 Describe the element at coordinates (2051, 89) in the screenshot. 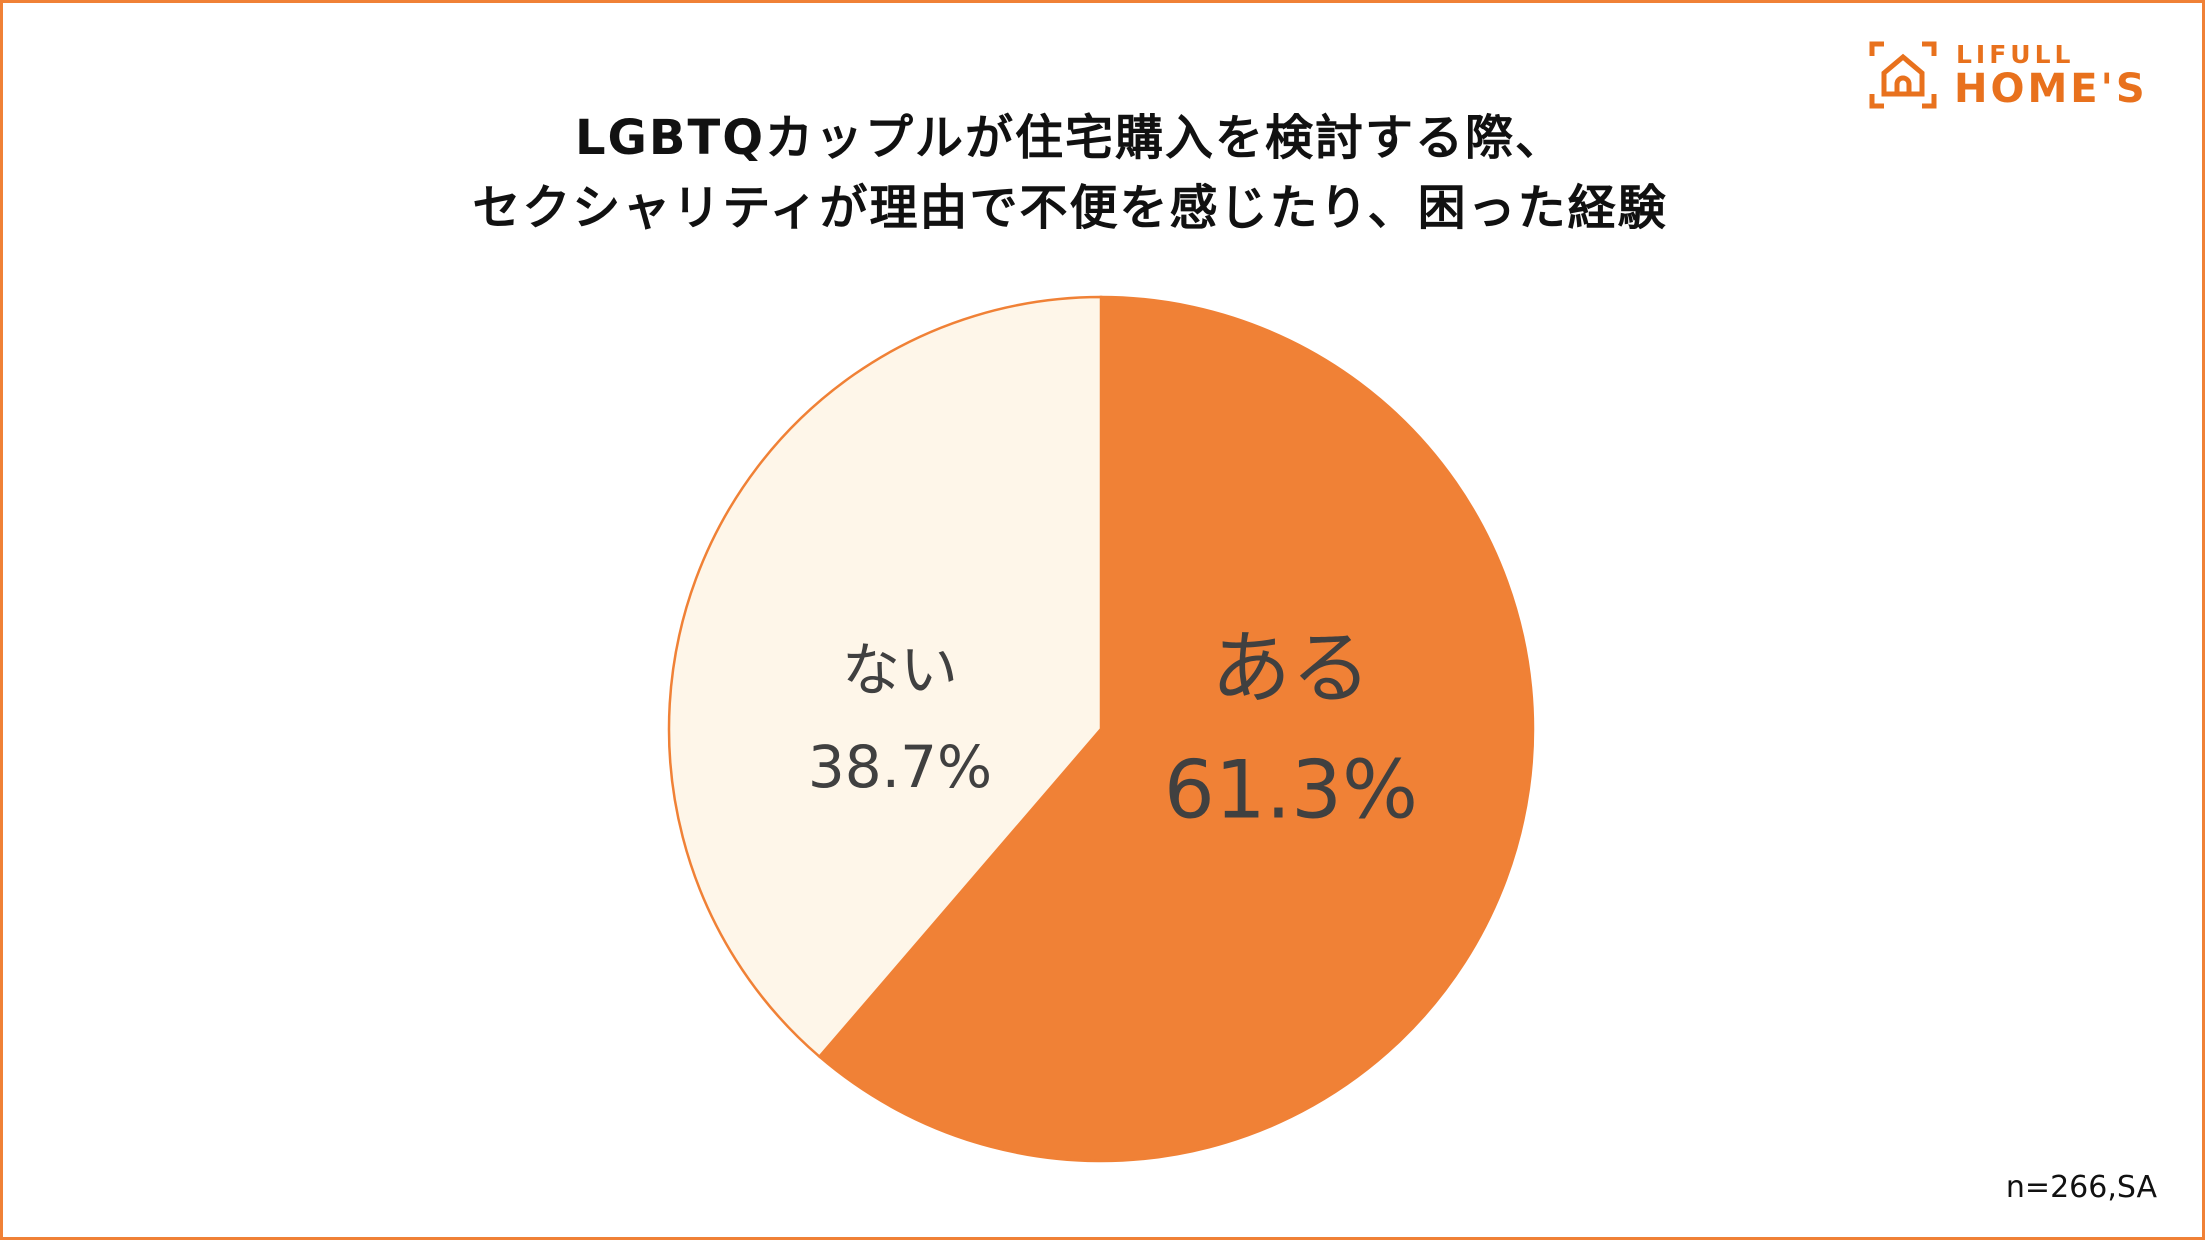

I see `logo-text-homes: HOME'S` at that location.